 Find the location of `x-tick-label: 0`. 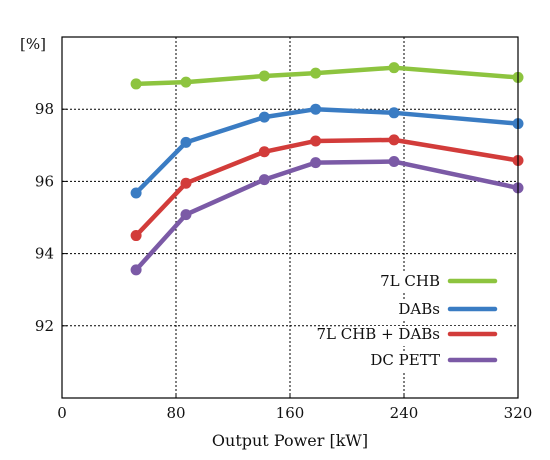

x-tick-label: 0 is located at coordinates (62, 413).